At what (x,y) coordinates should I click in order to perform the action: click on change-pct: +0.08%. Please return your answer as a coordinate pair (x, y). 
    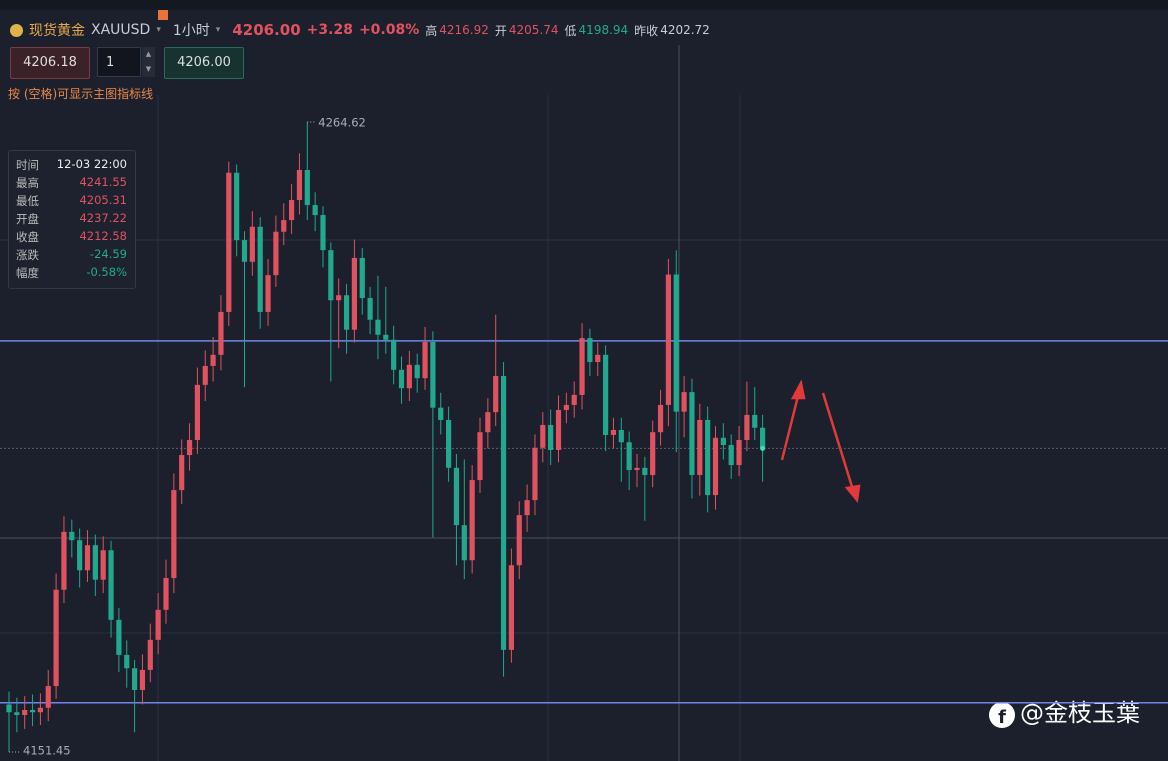
    Looking at the image, I should click on (389, 30).